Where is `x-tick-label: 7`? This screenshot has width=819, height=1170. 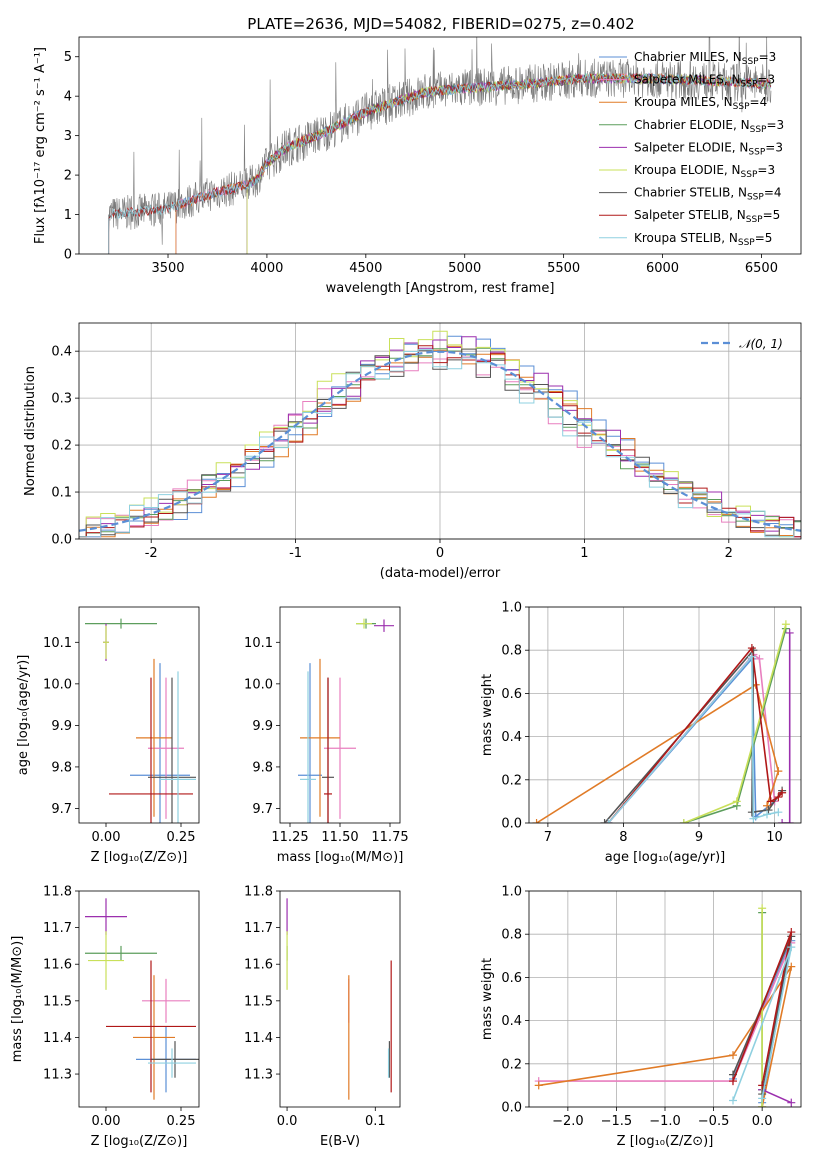 x-tick-label: 7 is located at coordinates (548, 837).